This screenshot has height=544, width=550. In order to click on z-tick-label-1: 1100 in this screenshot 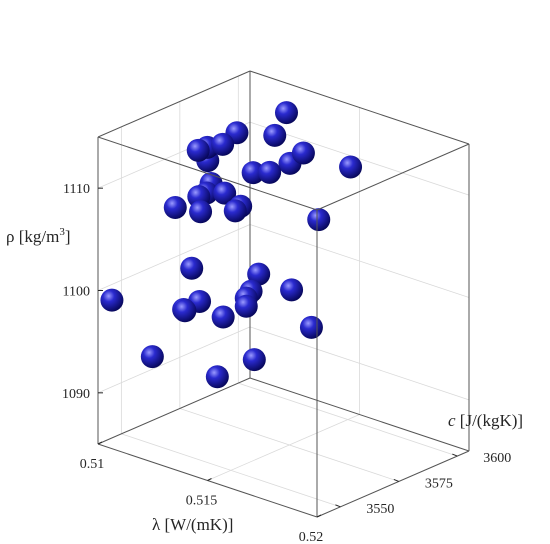, I will do `click(76, 292)`.